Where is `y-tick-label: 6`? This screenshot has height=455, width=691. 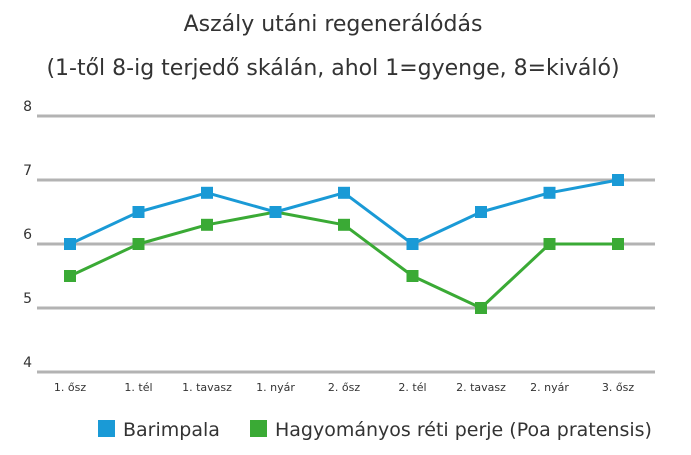
y-tick-label: 6 is located at coordinates (27, 235).